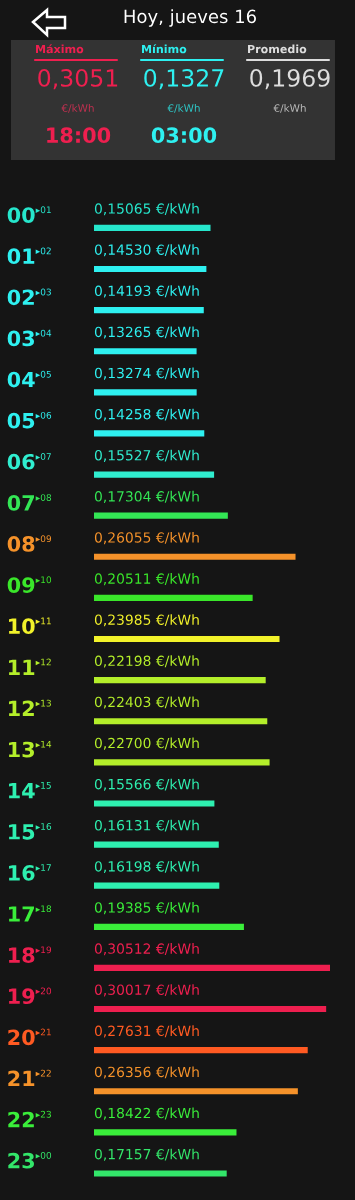  Describe the element at coordinates (184, 79) in the screenshot. I see `text: 0,1327` at that location.